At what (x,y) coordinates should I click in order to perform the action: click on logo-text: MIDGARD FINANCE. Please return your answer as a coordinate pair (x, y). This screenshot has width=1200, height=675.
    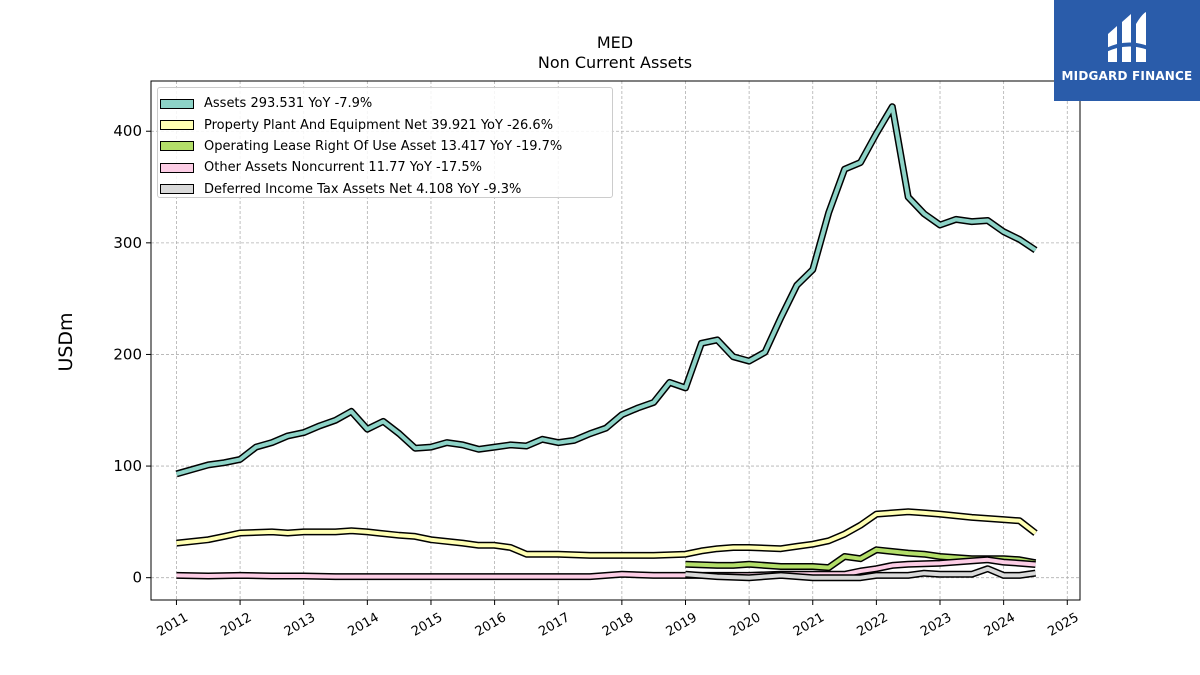
    Looking at the image, I should click on (1127, 76).